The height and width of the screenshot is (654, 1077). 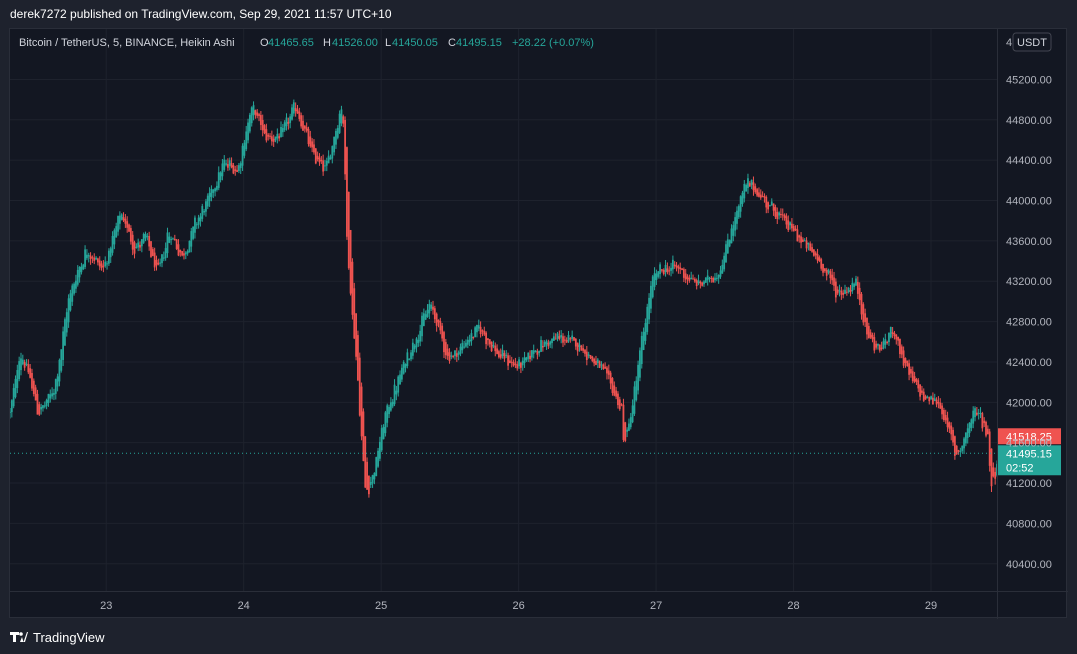 I want to click on ohlc-high-label: H, so click(x=327, y=43).